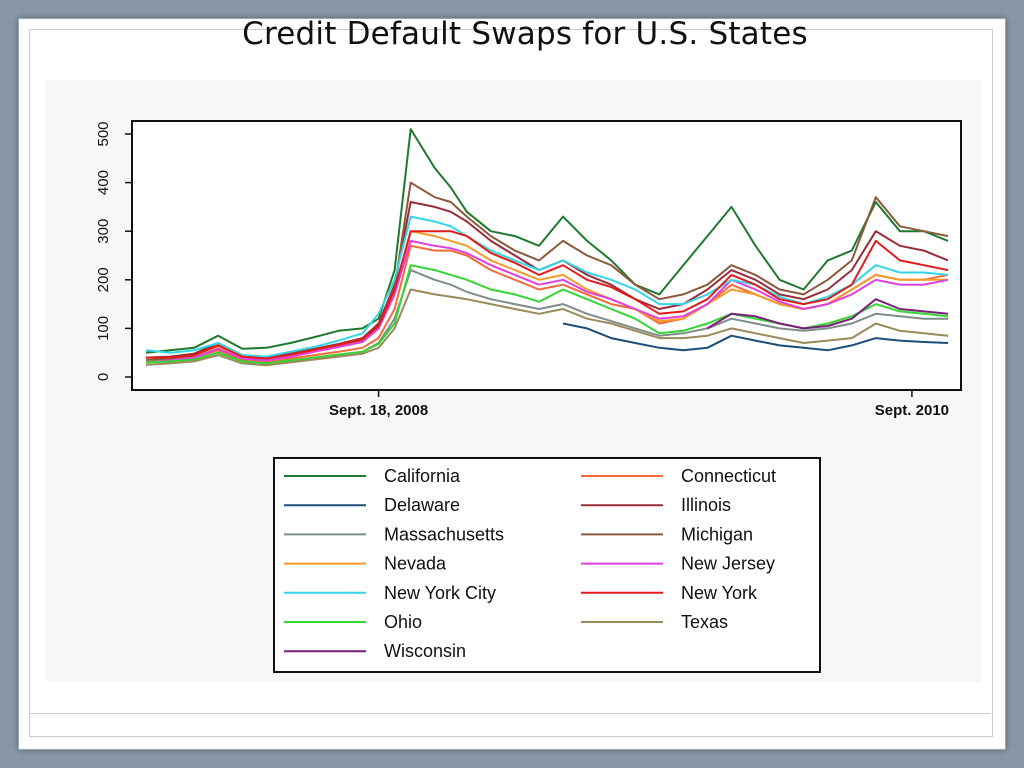  Describe the element at coordinates (827, 314) in the screenshot. I see `series-line-wisconsin` at that location.